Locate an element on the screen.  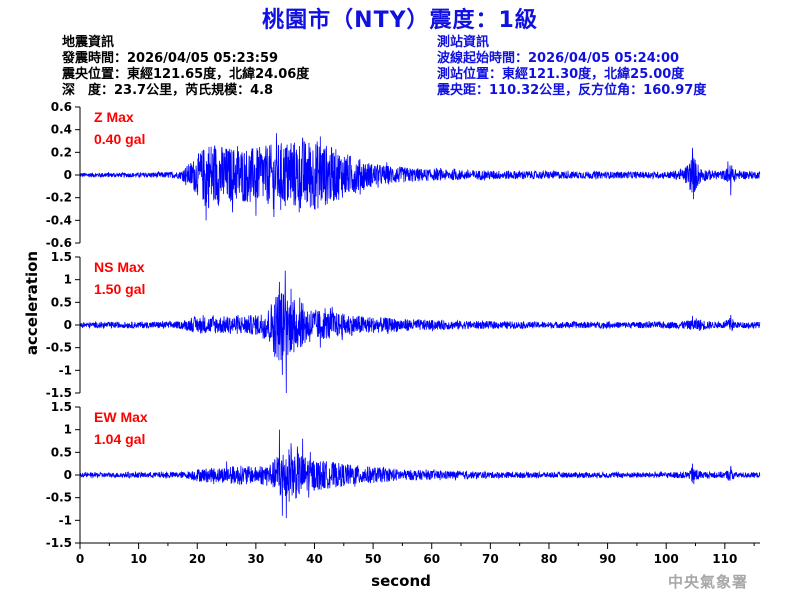
agency-watermark: 中央氣象署 is located at coordinates (707, 582).